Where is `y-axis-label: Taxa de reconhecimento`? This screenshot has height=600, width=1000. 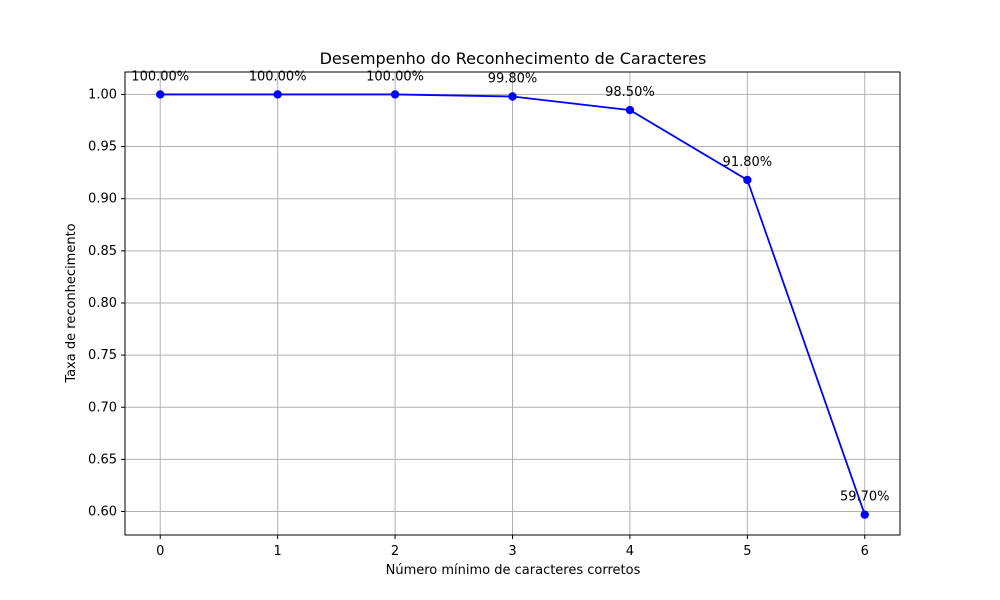 y-axis-label: Taxa de reconhecimento is located at coordinates (71, 303).